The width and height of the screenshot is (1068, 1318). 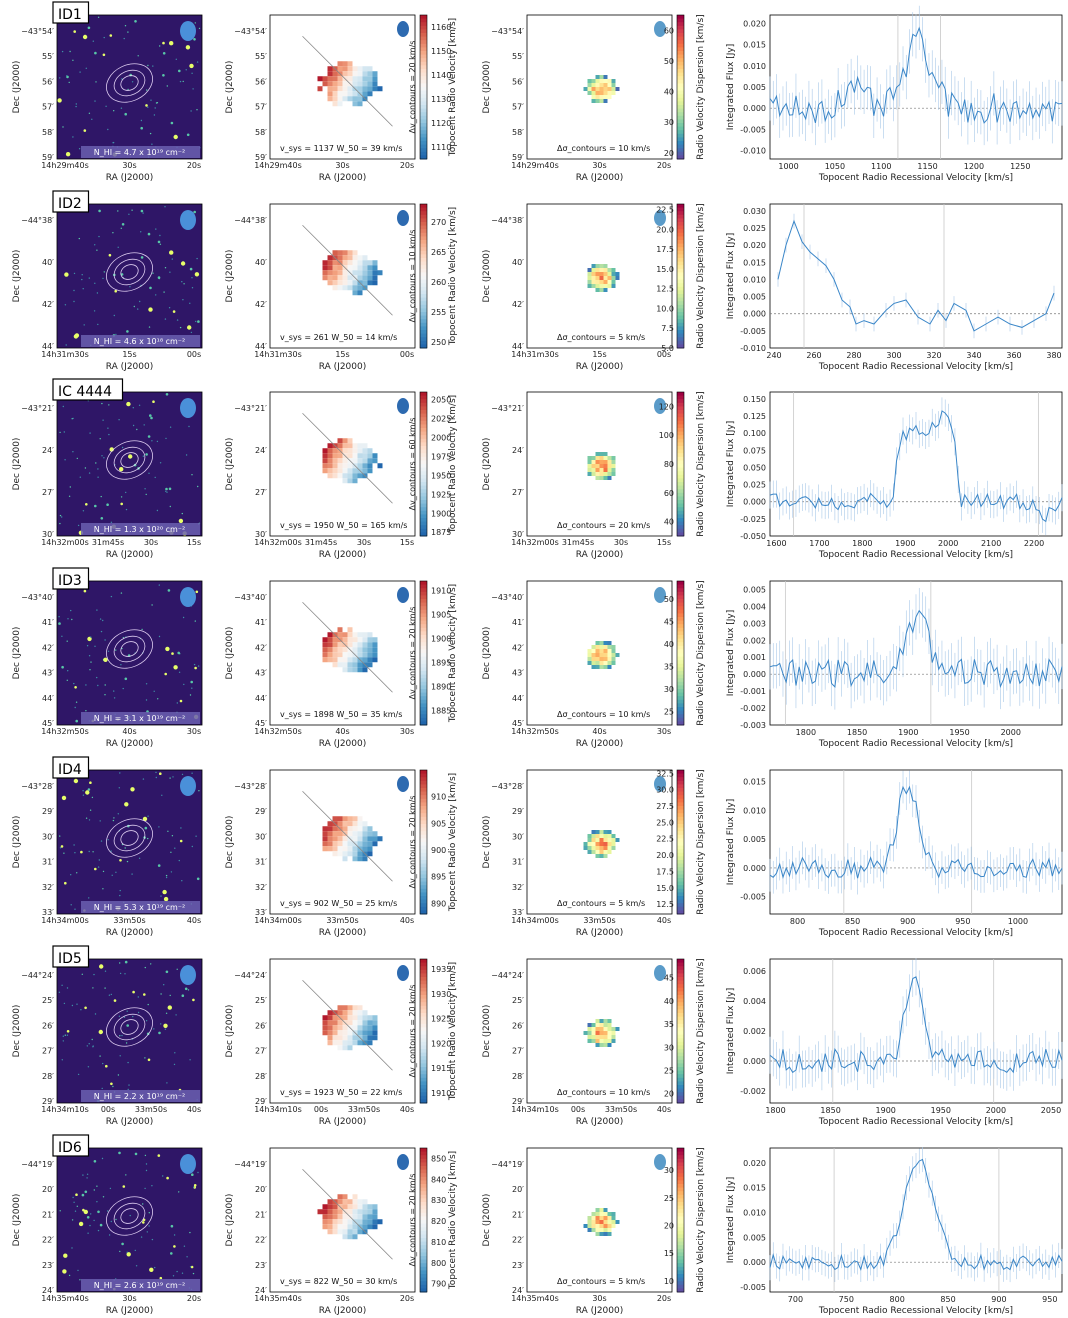 What do you see at coordinates (129, 838) in the screenshot?
I see `hi-contours` at bounding box center [129, 838].